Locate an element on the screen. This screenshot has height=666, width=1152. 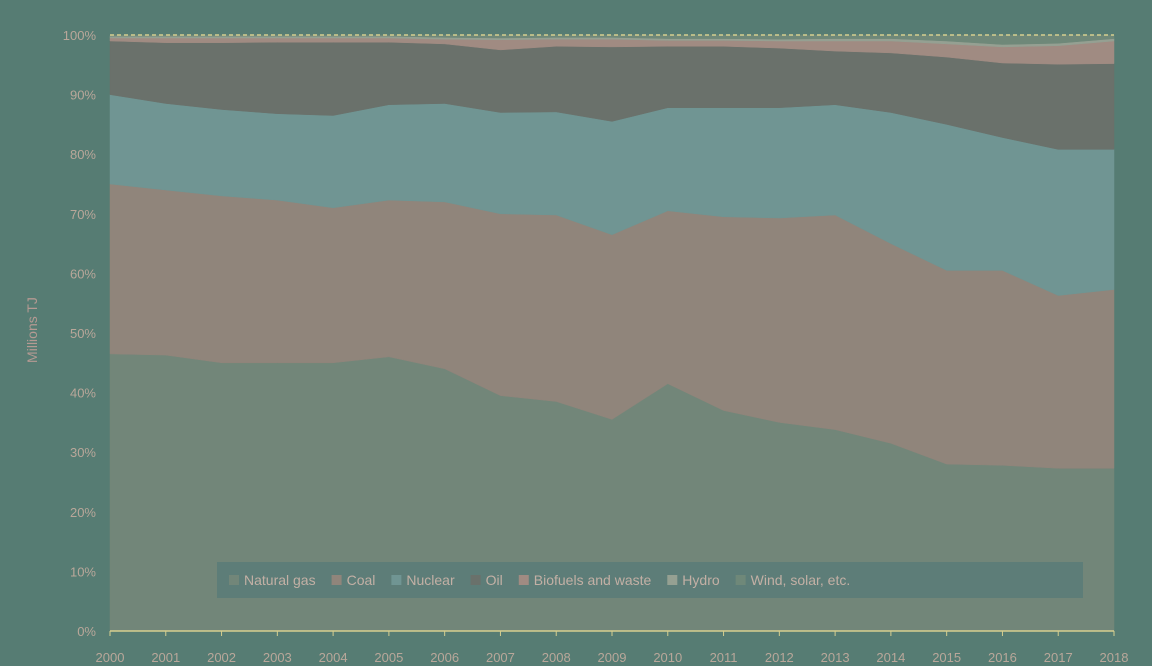
x-tick-label: 2009 is located at coordinates (612, 657).